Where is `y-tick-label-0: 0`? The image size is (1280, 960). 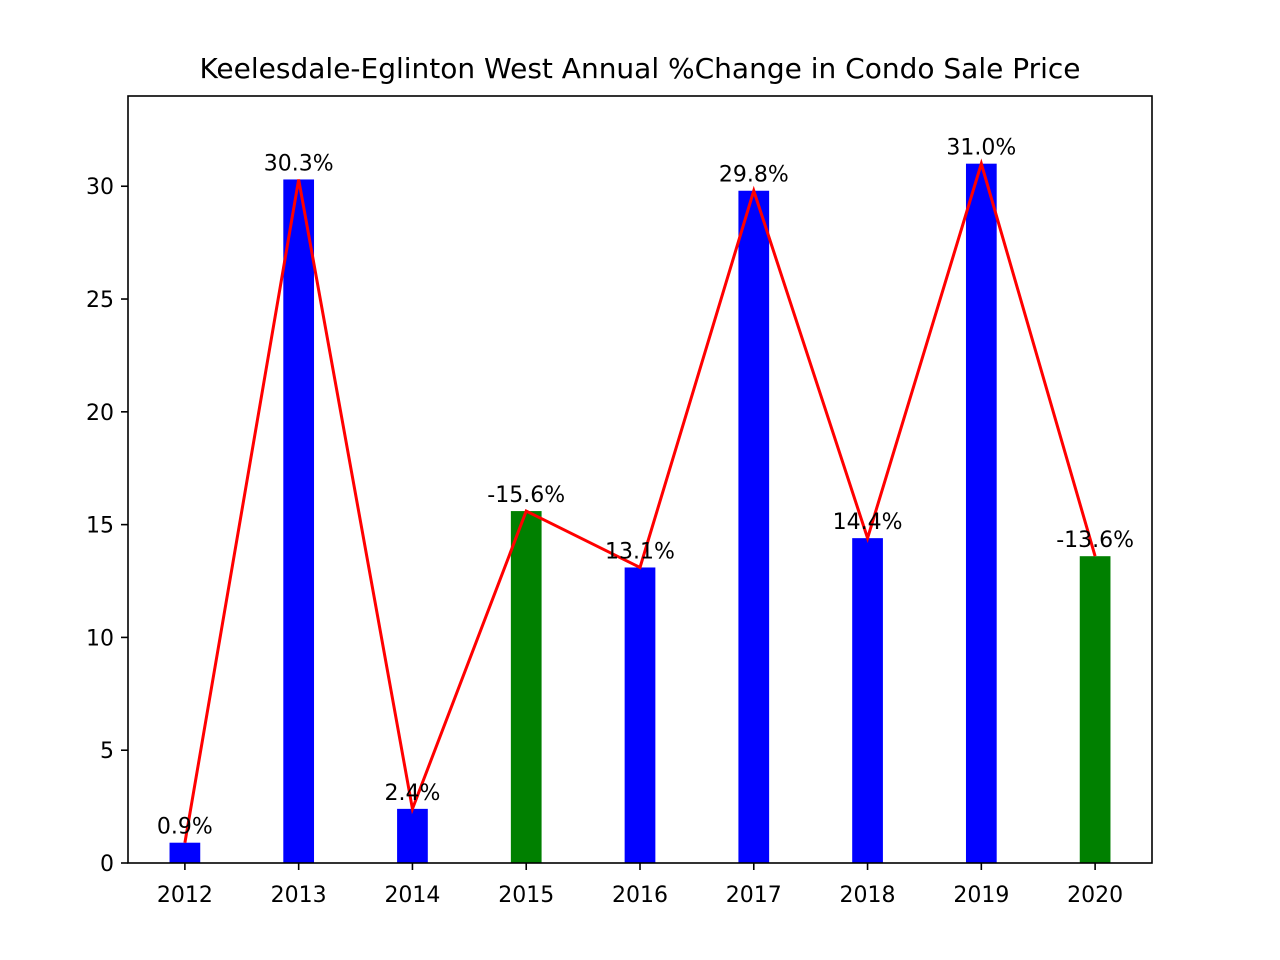
y-tick-label-0: 0 is located at coordinates (107, 864).